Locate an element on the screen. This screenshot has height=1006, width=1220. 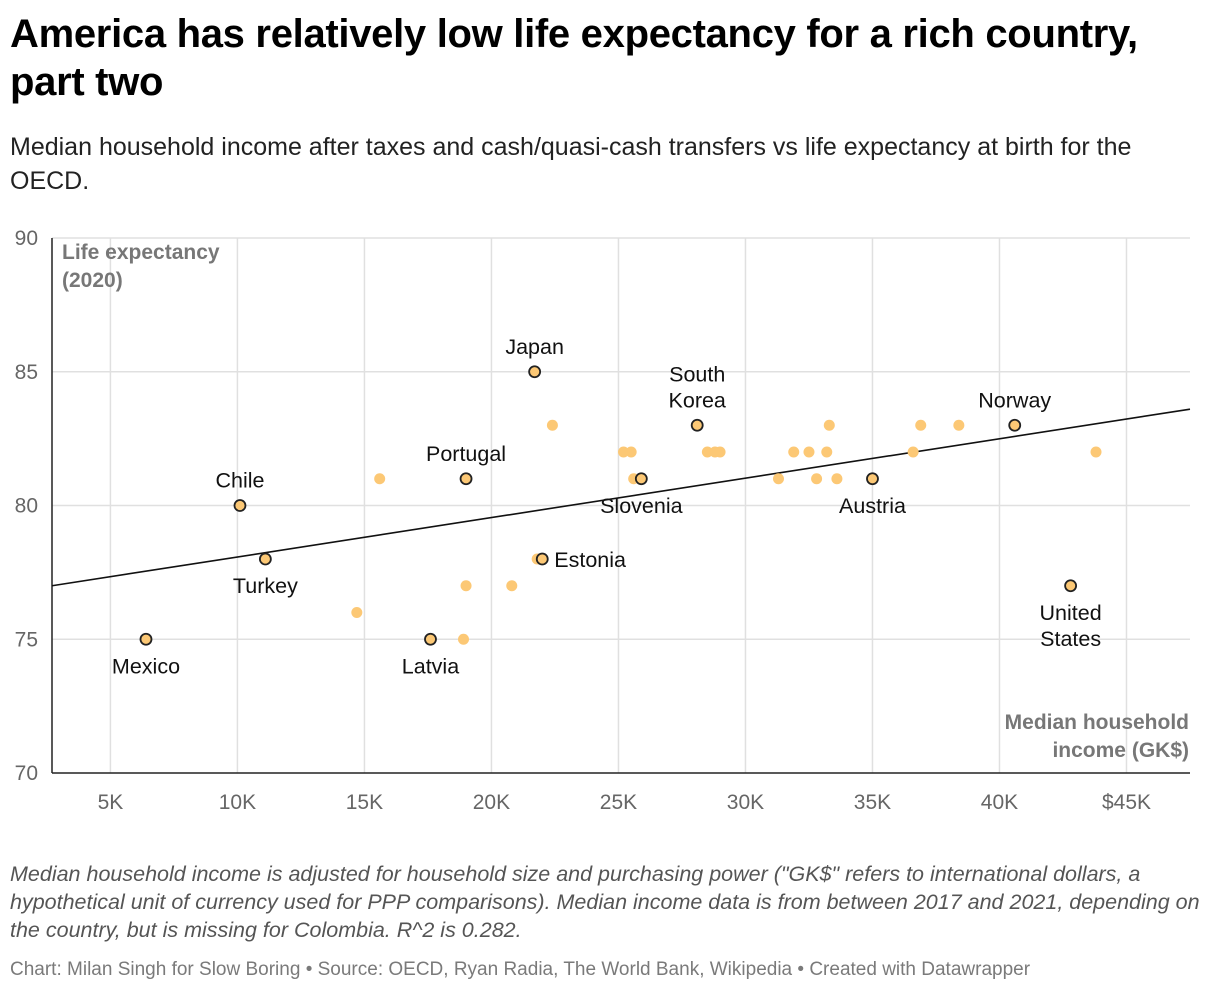
point-label: Austria is located at coordinates (872, 506).